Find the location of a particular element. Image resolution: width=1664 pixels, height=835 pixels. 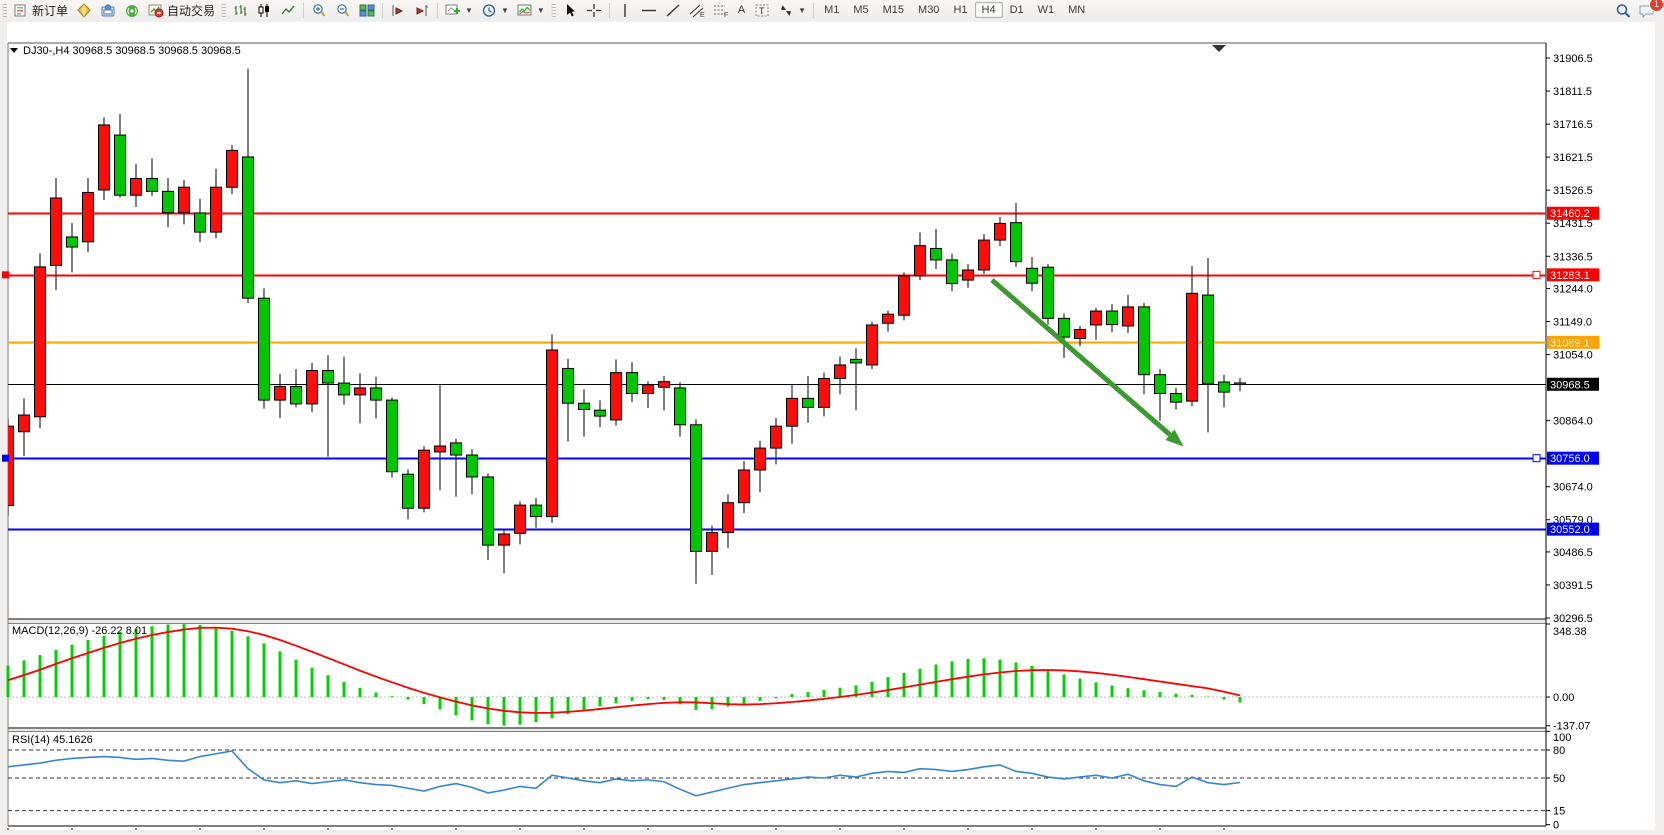

notifications-button: 1 is located at coordinates (1649, 9).